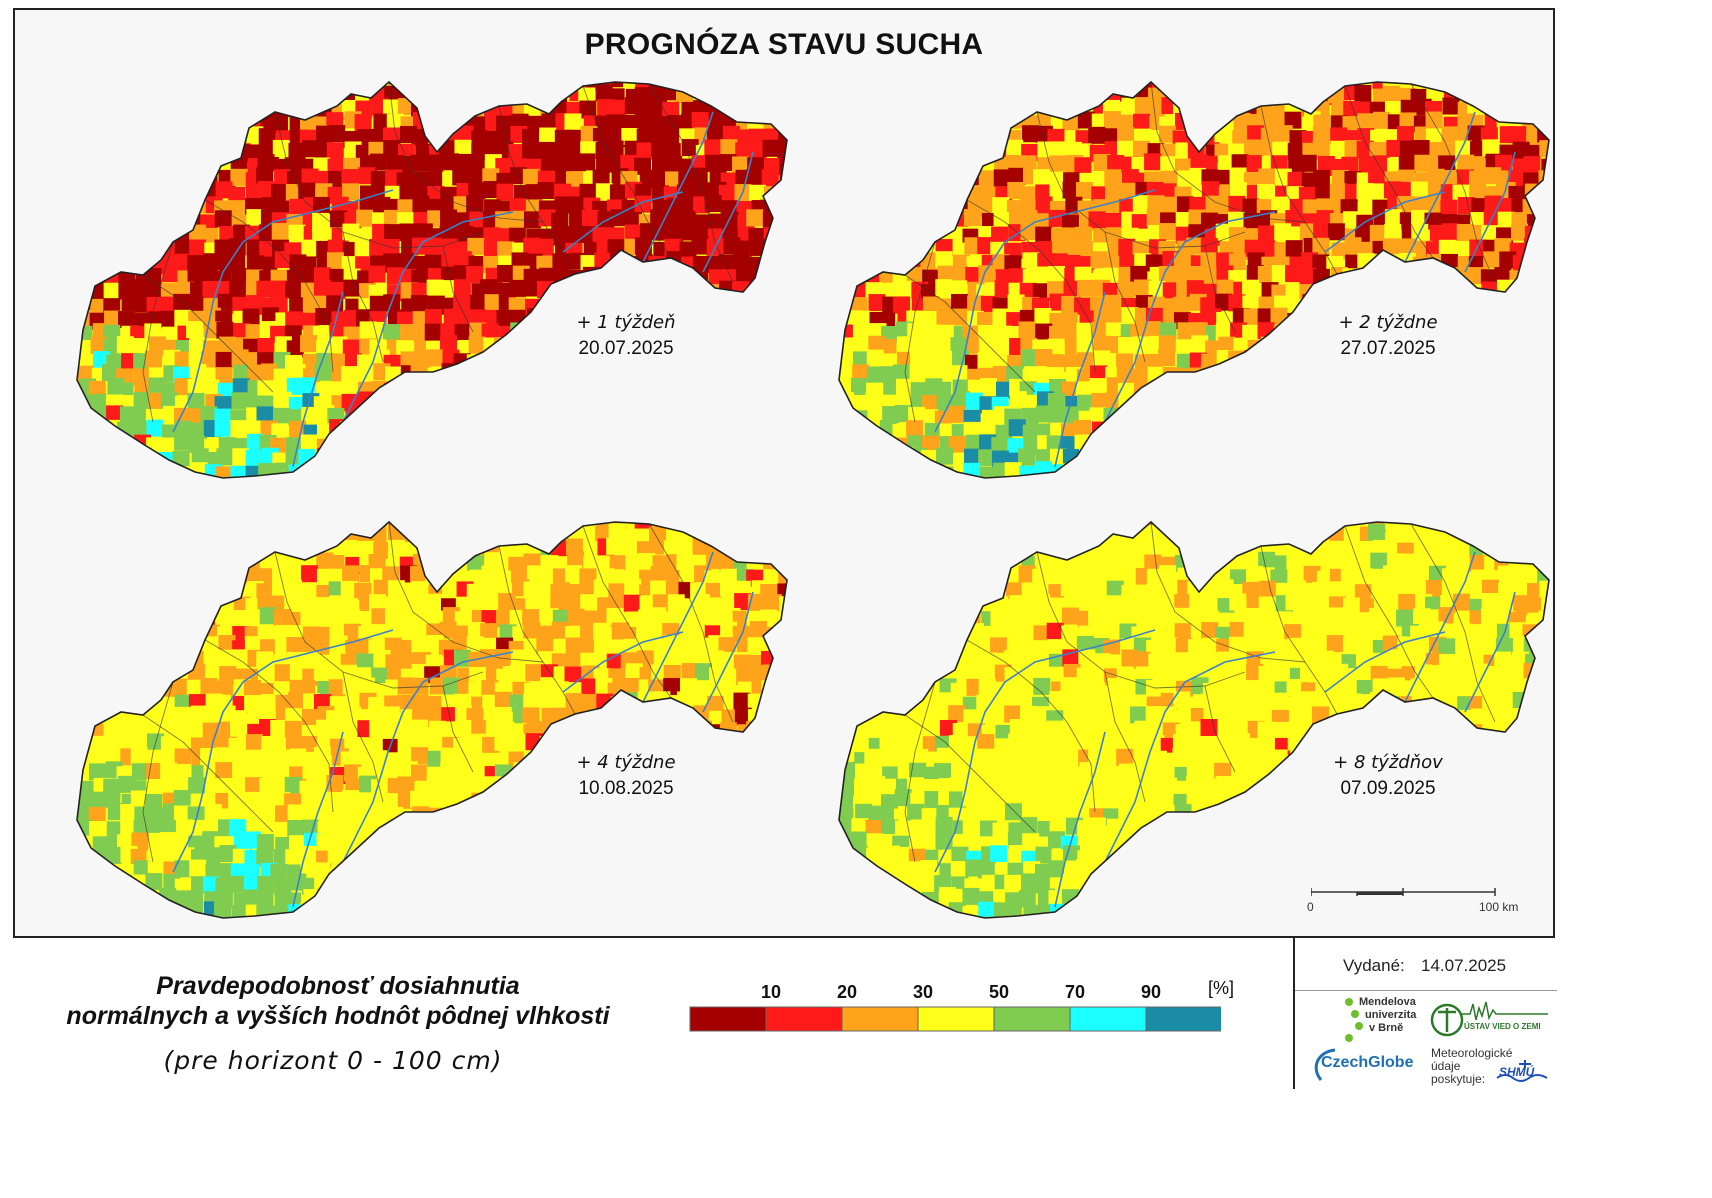  I want to click on legend-title-line1: Pravdepodobnosť dosiahnutia, so click(338, 986).